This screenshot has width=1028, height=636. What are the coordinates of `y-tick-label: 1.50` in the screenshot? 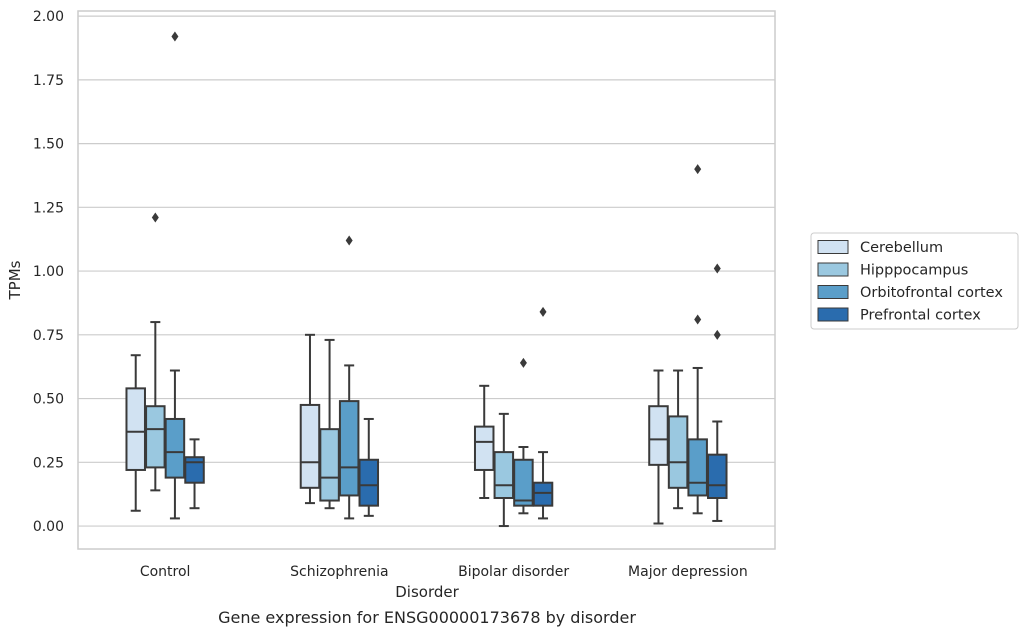 It's located at (48, 145).